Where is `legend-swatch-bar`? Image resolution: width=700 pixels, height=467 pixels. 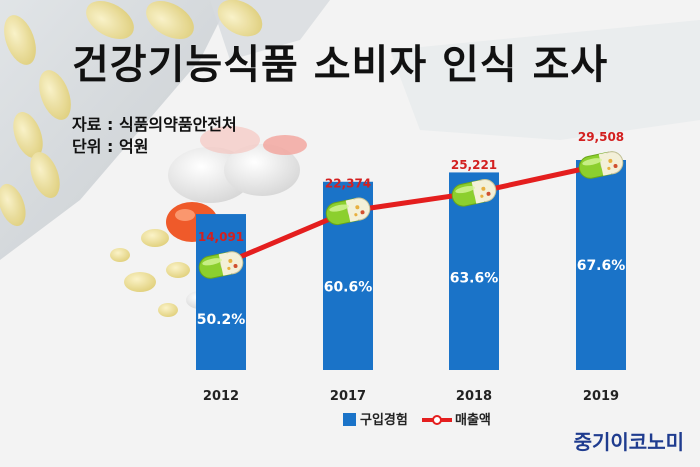 legend-swatch-bar is located at coordinates (349, 419).